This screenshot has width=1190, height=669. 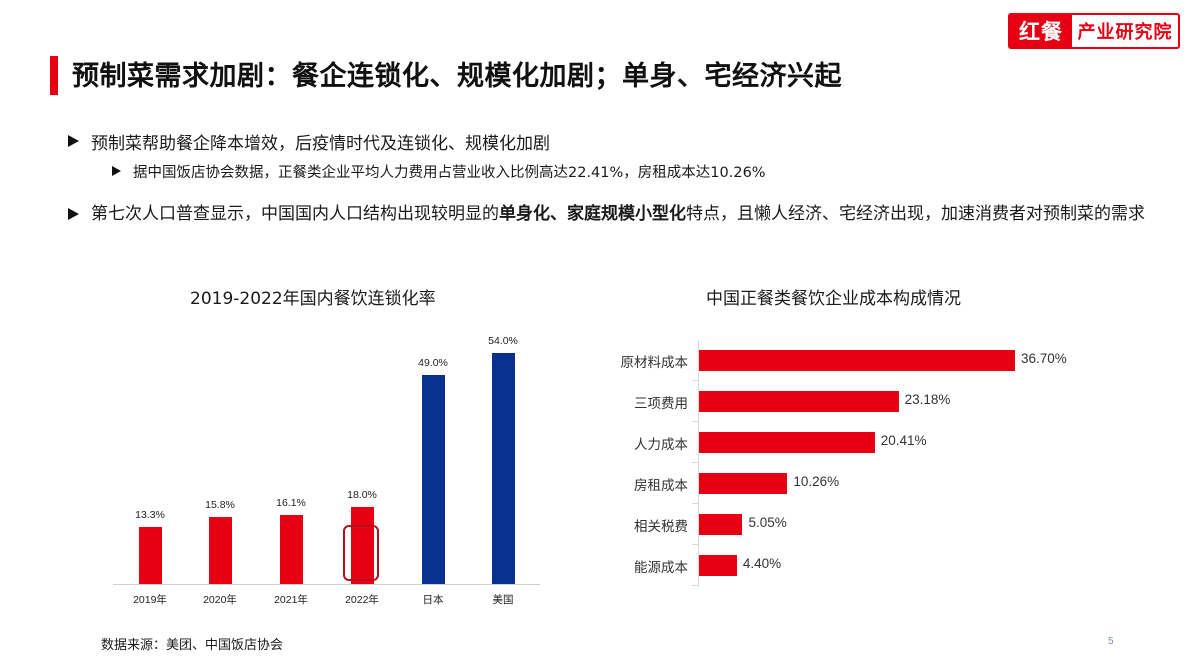 I want to click on bar-row: 相关税费 5.05%, so click(x=840, y=524).